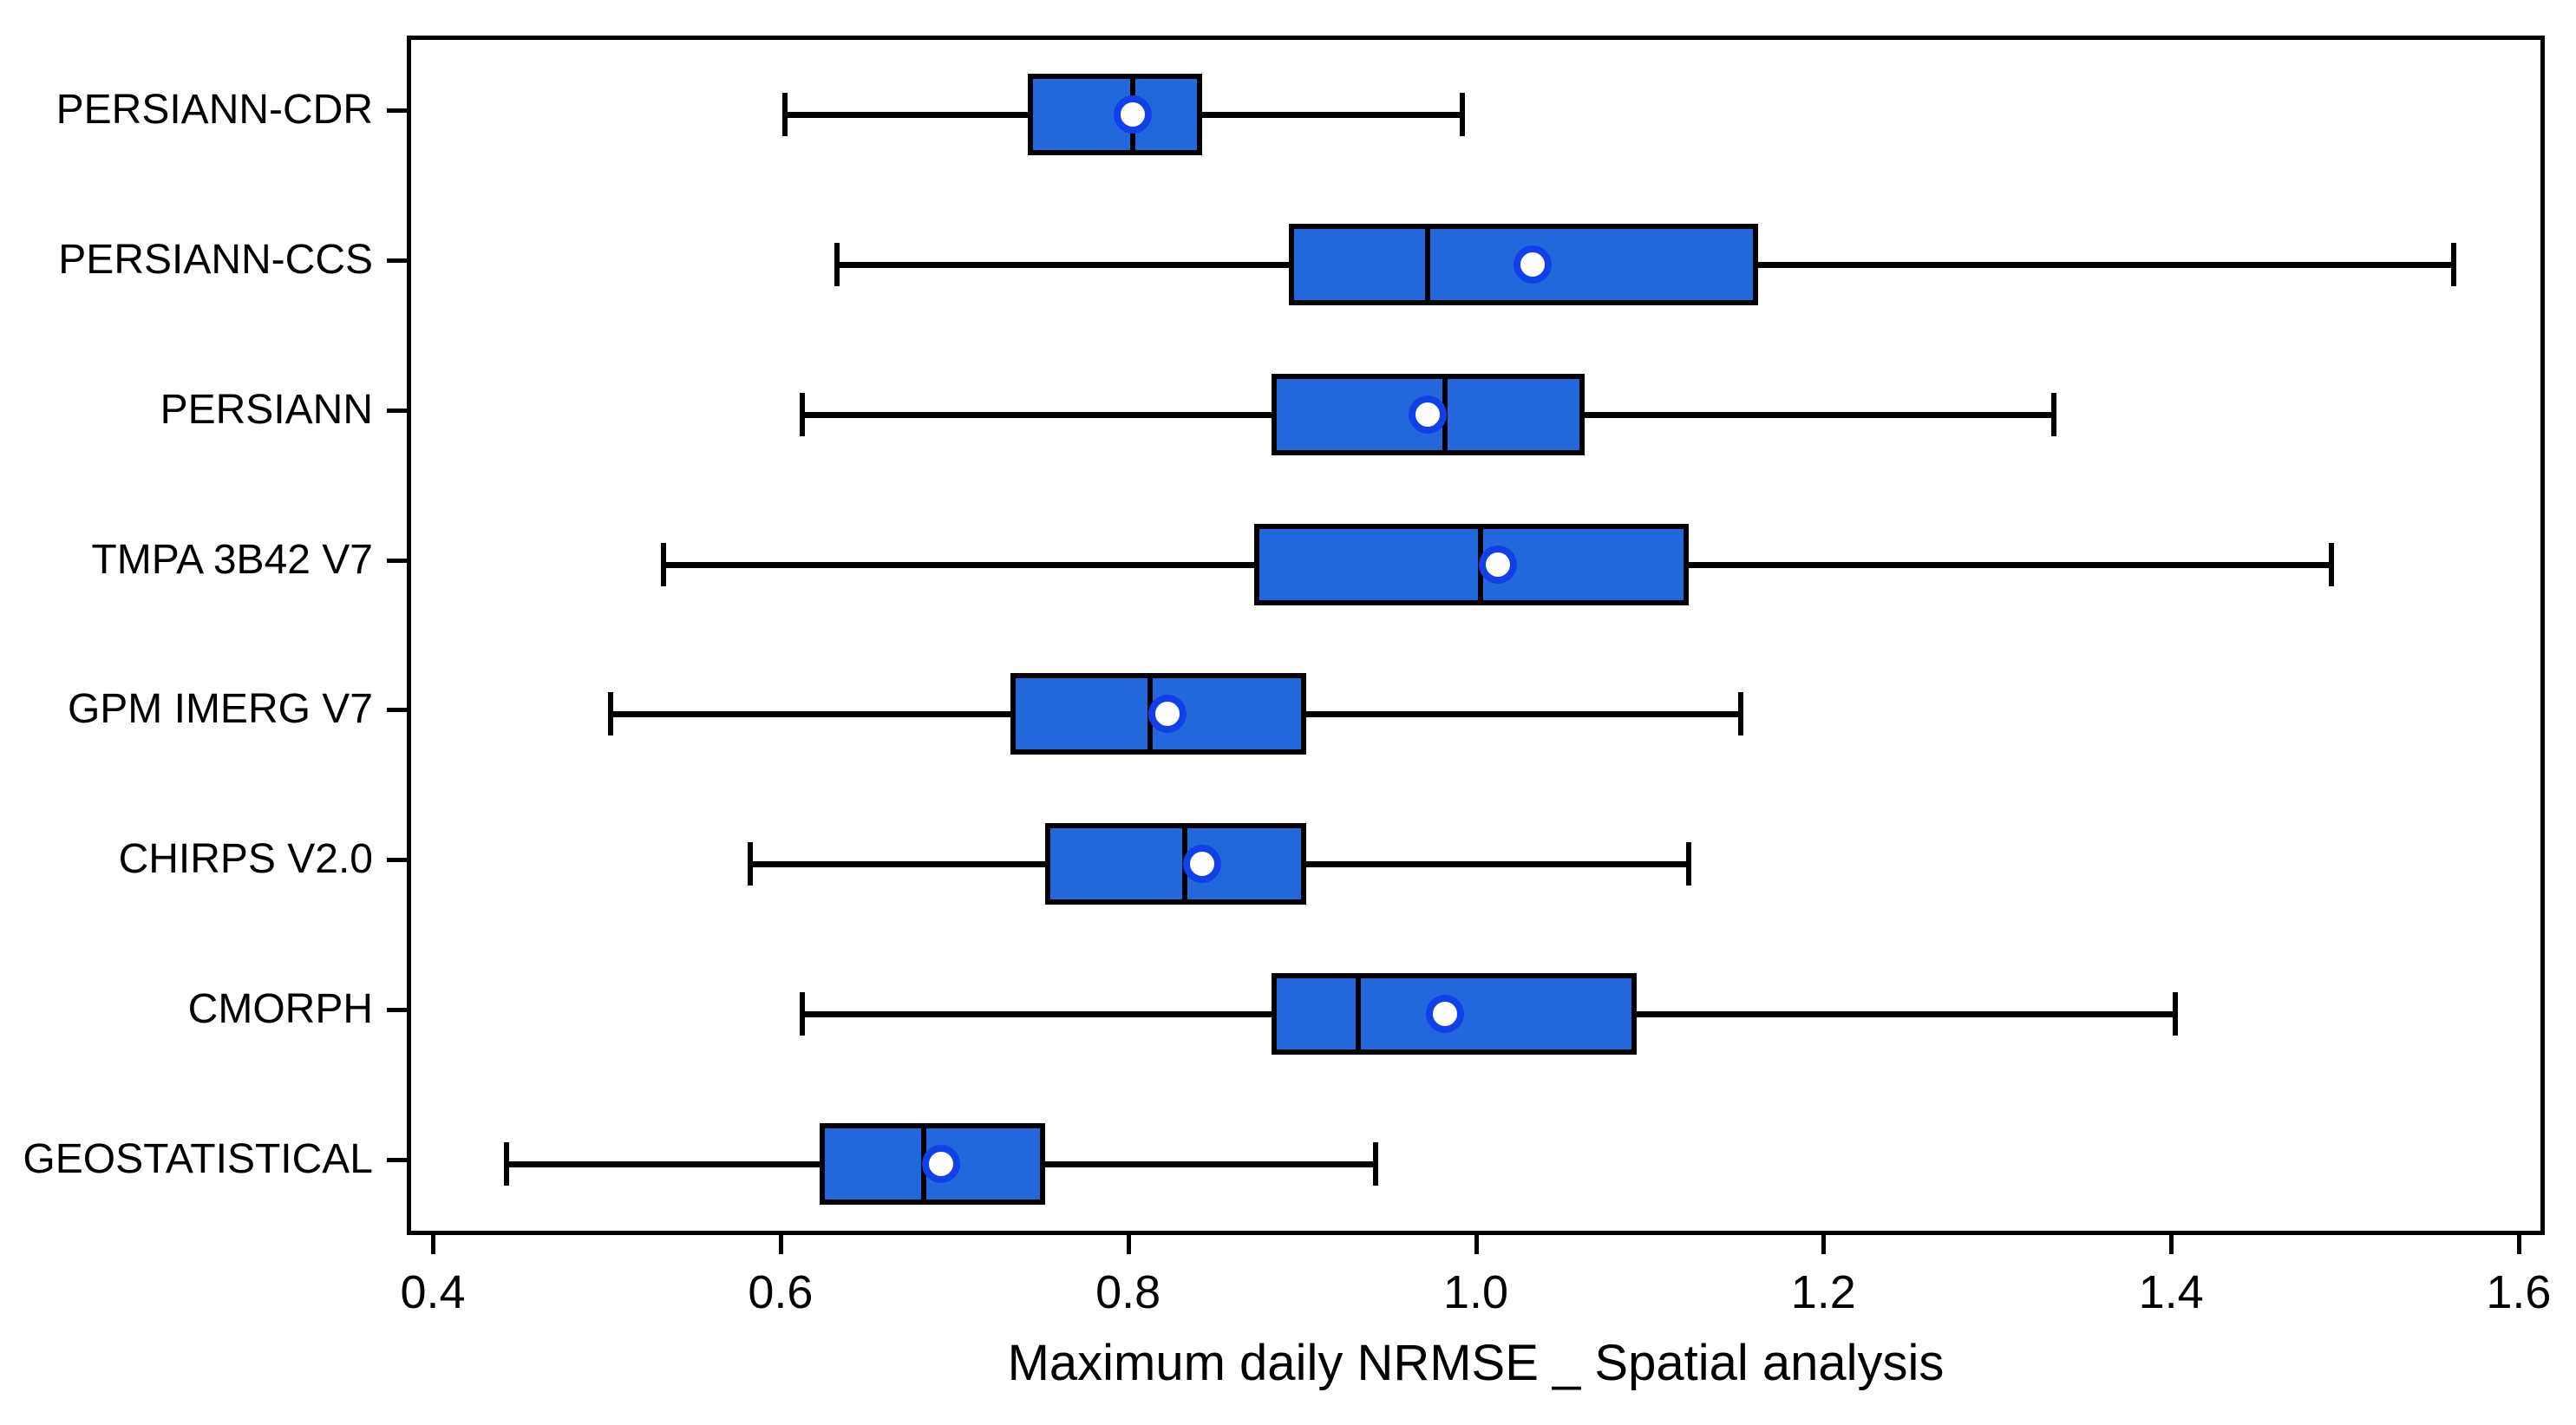 The width and height of the screenshot is (2576, 1425). What do you see at coordinates (198, 1159) in the screenshot?
I see `y-category-label: GEOSTATISTICAL` at bounding box center [198, 1159].